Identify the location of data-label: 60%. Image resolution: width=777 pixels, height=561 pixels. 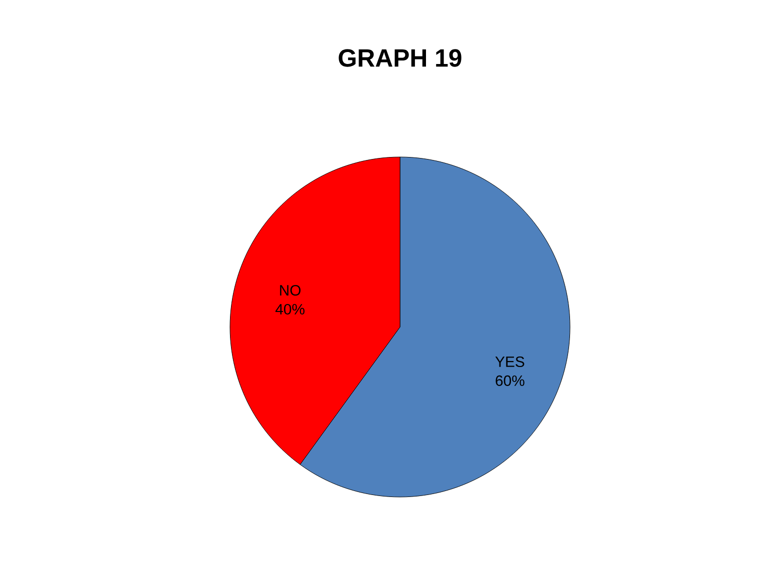
(510, 380).